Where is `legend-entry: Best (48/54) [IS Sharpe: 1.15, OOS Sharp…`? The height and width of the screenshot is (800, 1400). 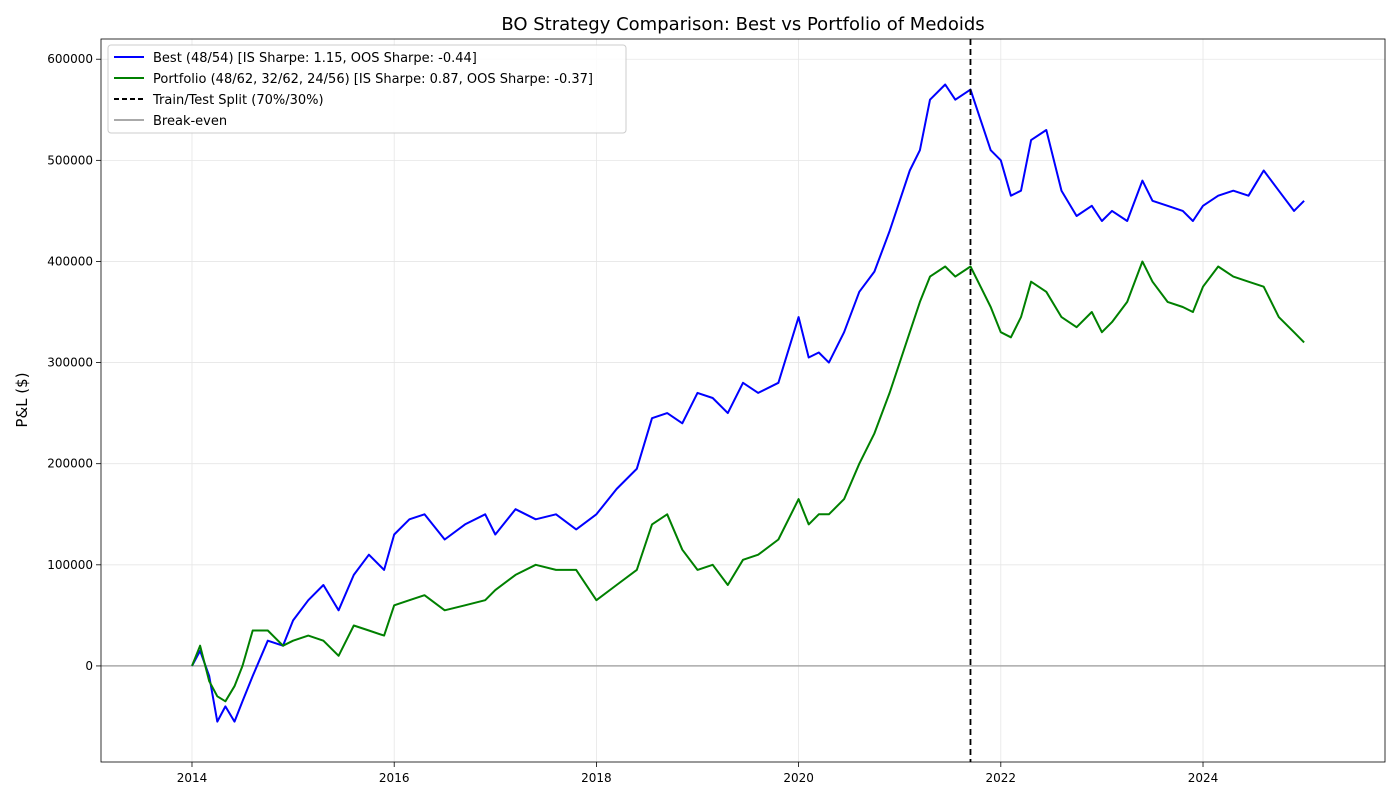 legend-entry: Best (48/54) [IS Sharpe: 1.15, OOS Sharp… is located at coordinates (315, 58).